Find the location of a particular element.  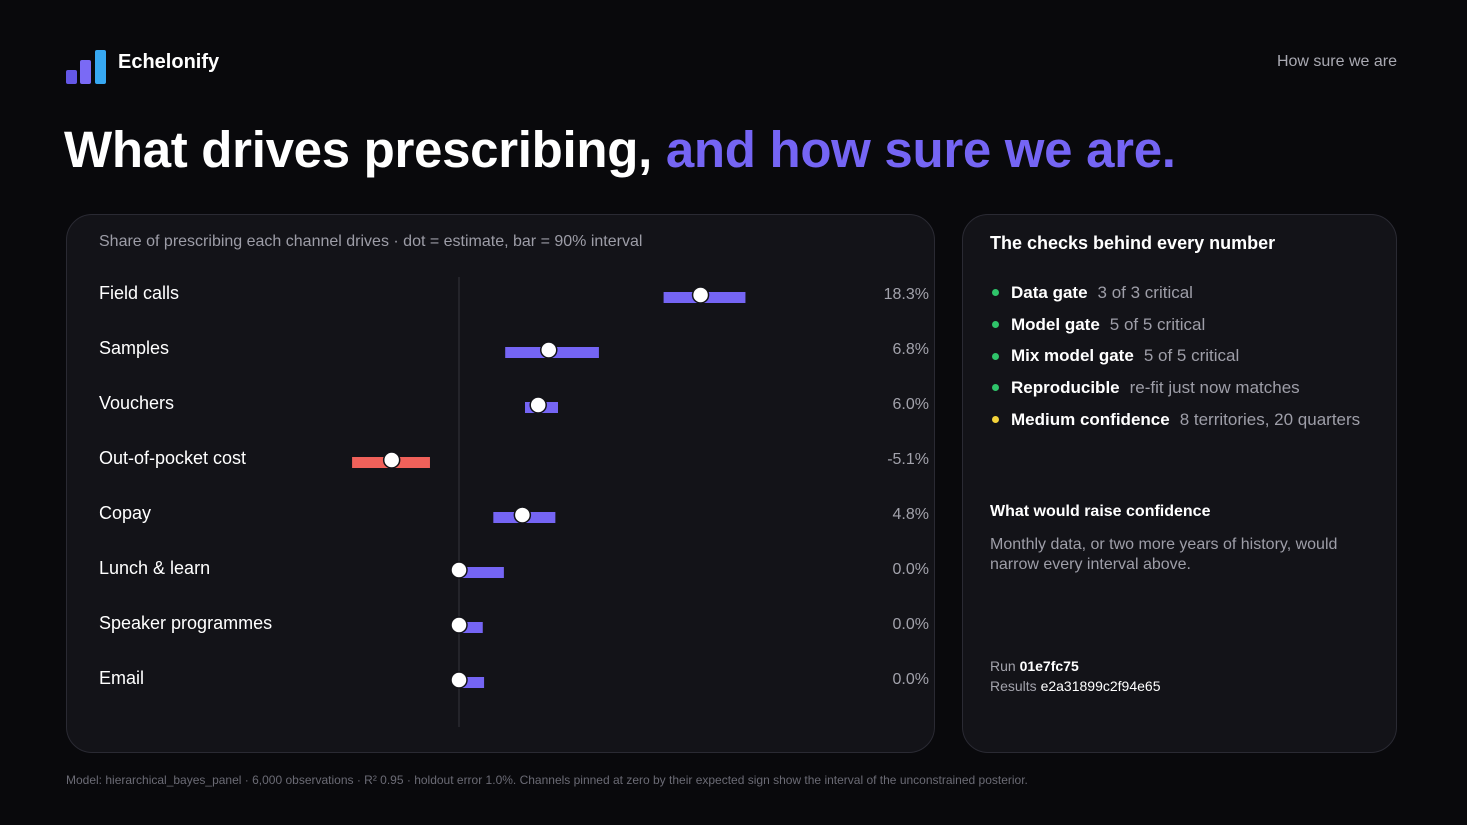

run-meta: Run 01e7fc75 Results e2a31899c2f94e65 is located at coordinates (1075, 676).